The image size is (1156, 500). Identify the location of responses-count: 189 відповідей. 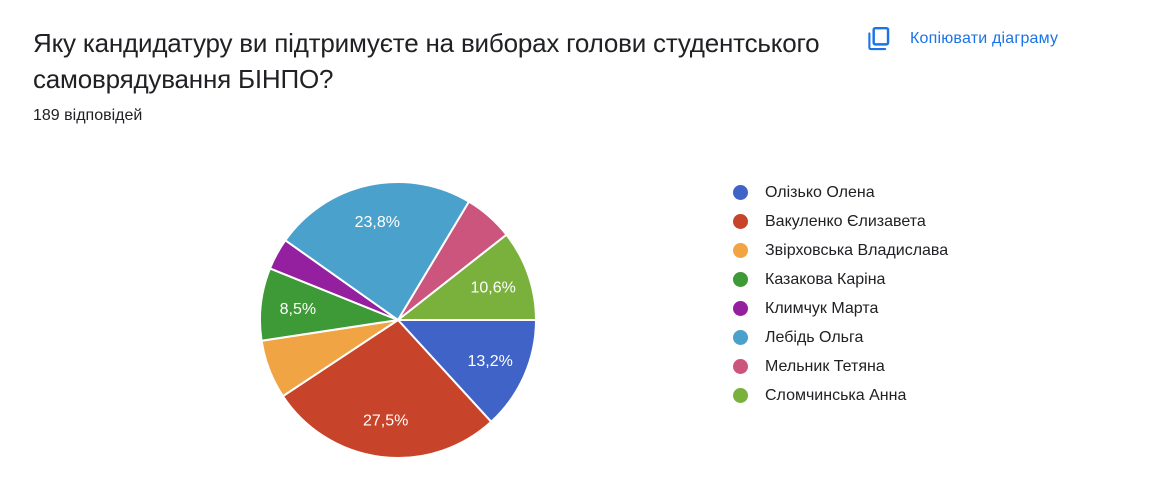
(88, 115).